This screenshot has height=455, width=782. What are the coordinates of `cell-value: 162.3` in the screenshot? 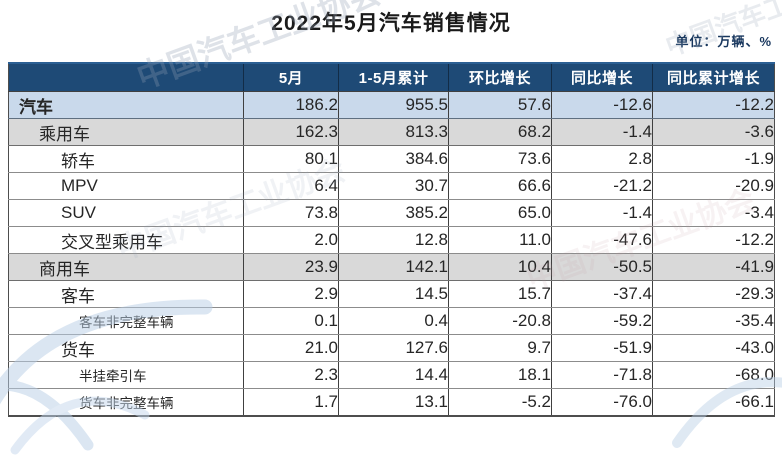 It's located at (291, 132).